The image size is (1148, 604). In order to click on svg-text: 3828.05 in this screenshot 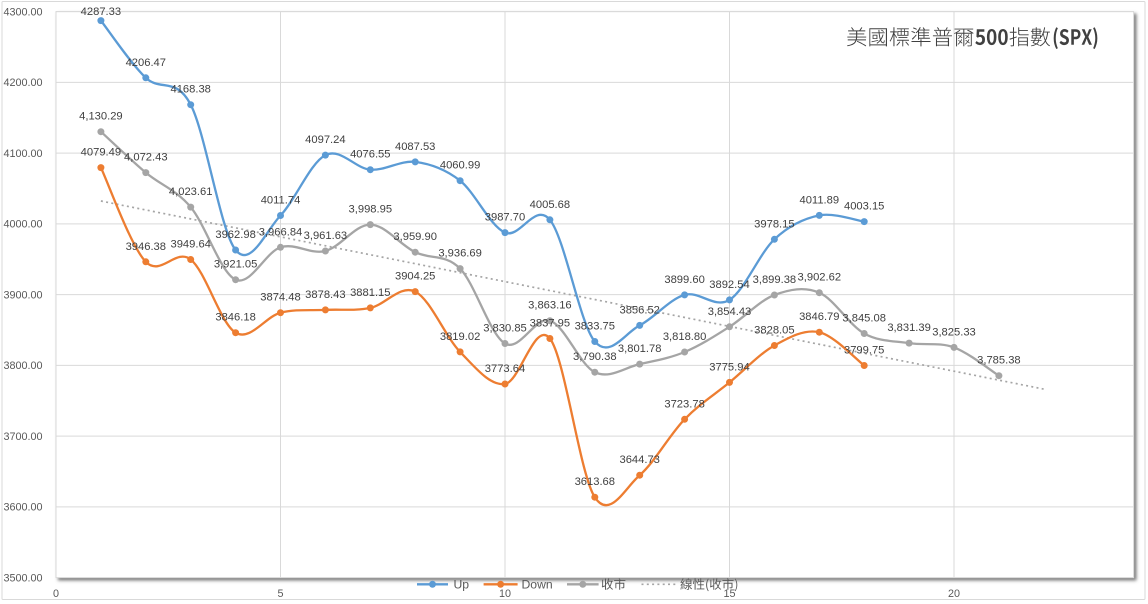, I will do `click(774, 331)`.